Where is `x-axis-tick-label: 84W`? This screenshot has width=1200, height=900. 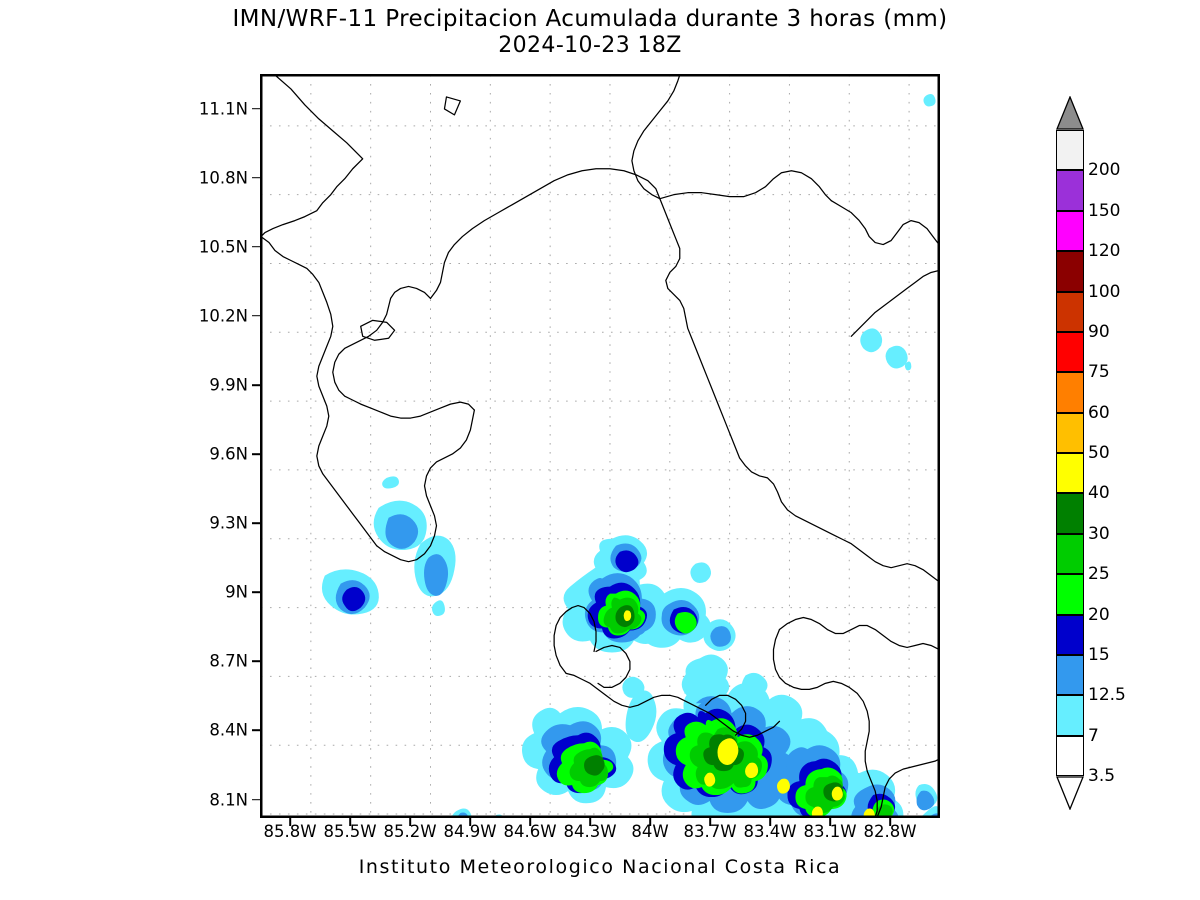
x-axis-tick-label: 84W is located at coordinates (650, 831).